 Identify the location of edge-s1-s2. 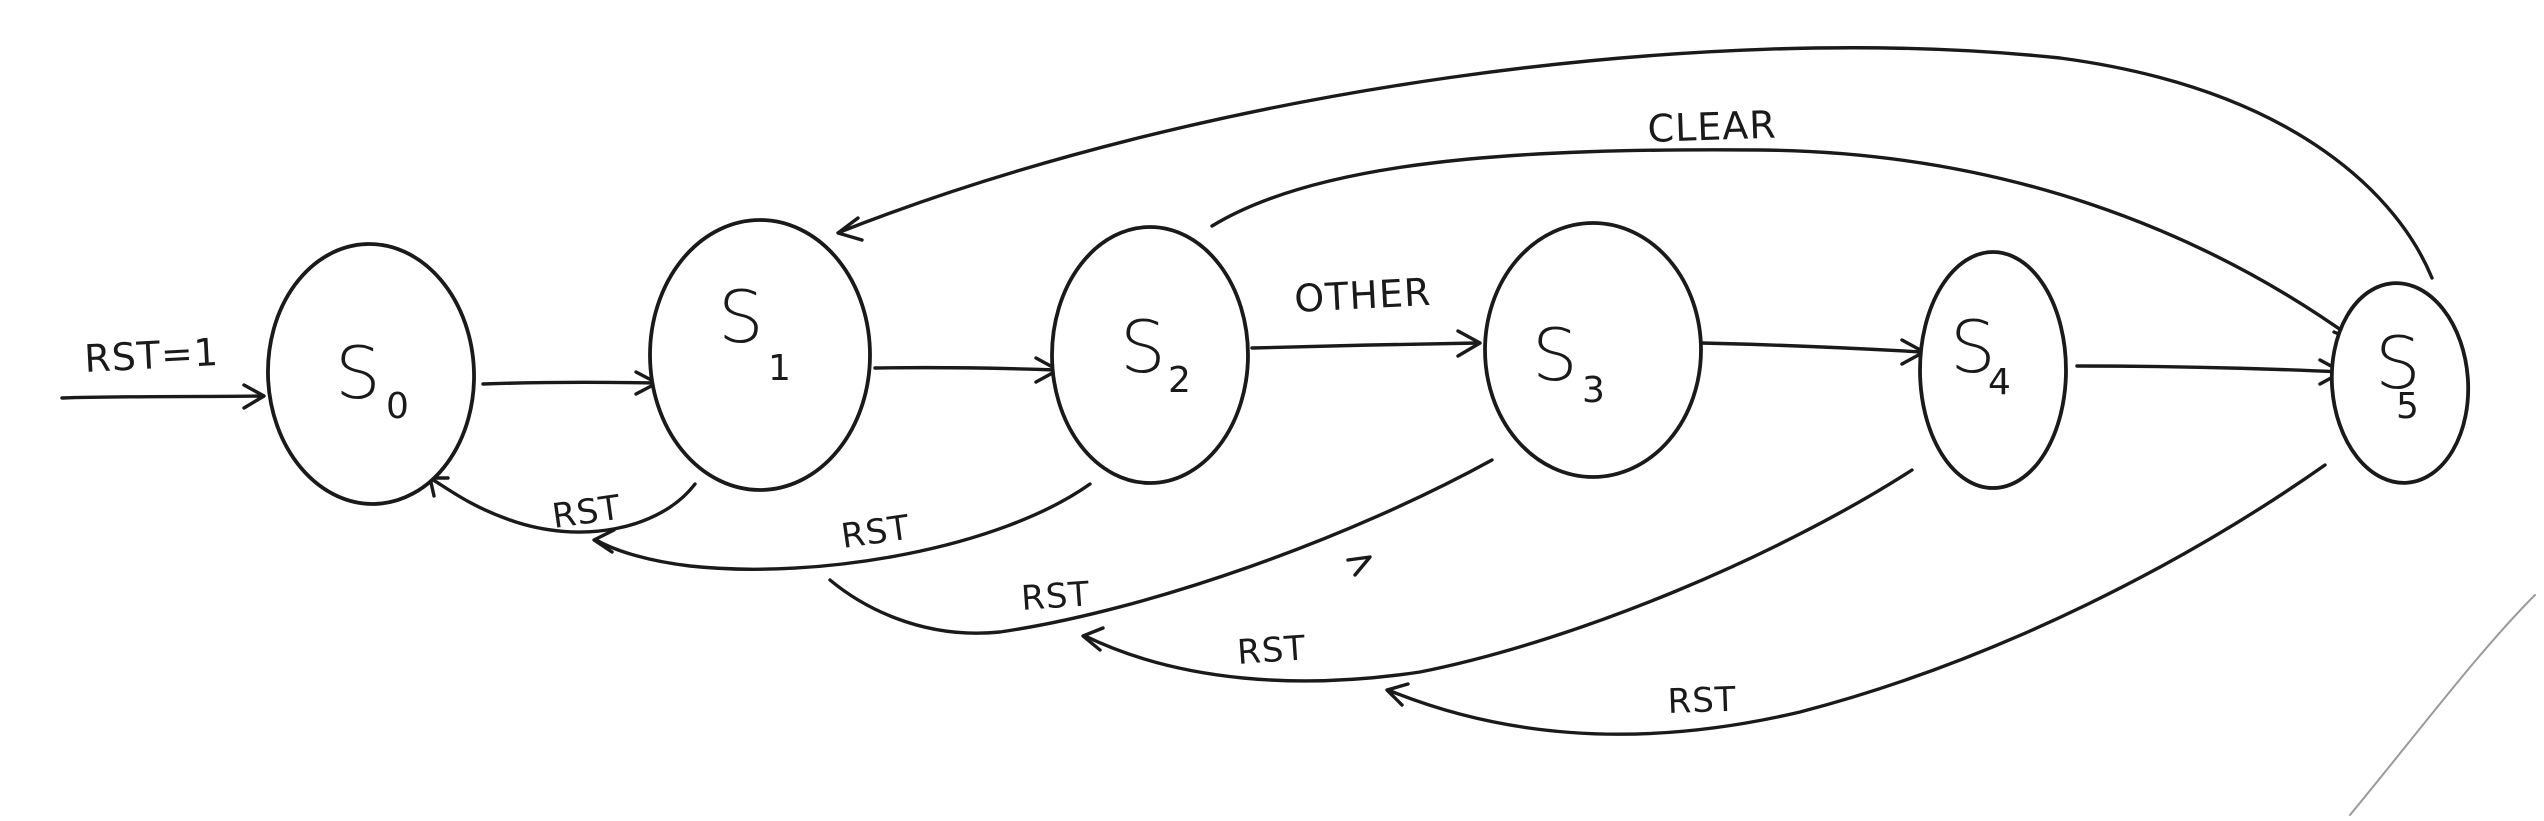
(965, 368).